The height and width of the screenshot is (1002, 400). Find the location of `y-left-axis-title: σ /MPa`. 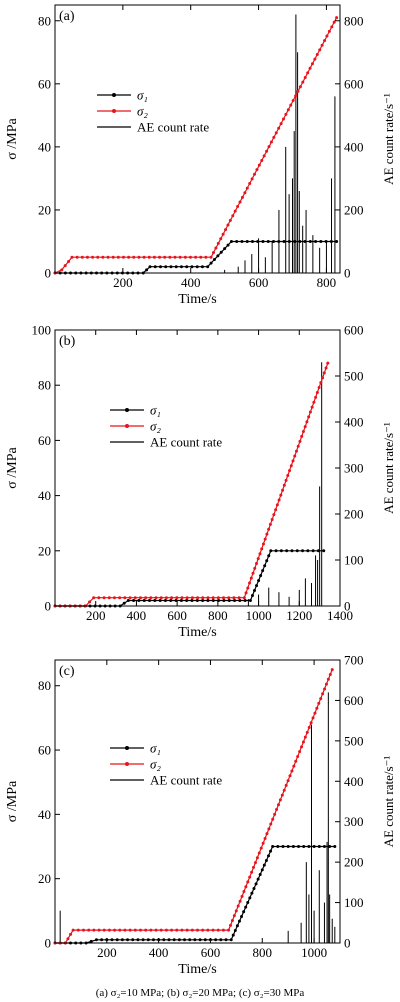

y-left-axis-title: σ /MPa is located at coordinates (12, 801).